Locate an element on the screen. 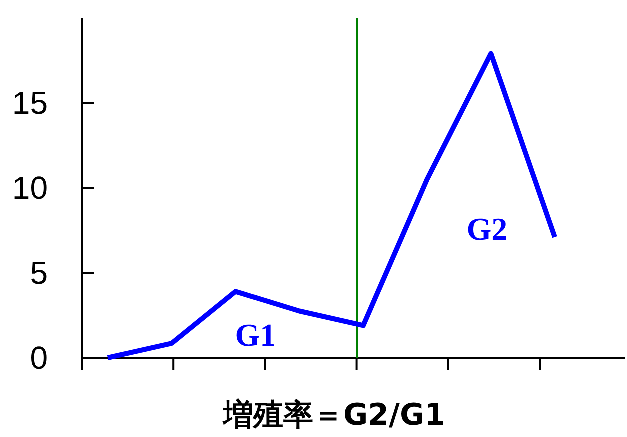 The height and width of the screenshot is (437, 627). y-tick-label: 10 is located at coordinates (30, 188).